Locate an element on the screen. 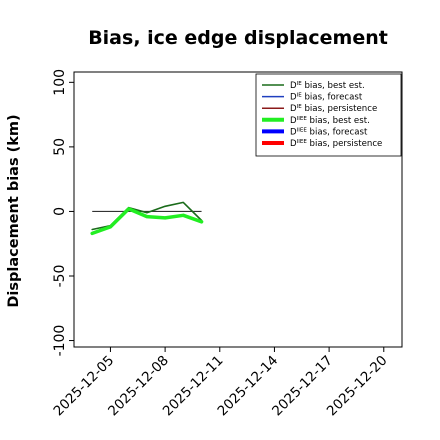  legend-entry: DIIEE bias, best est. is located at coordinates (330, 121).